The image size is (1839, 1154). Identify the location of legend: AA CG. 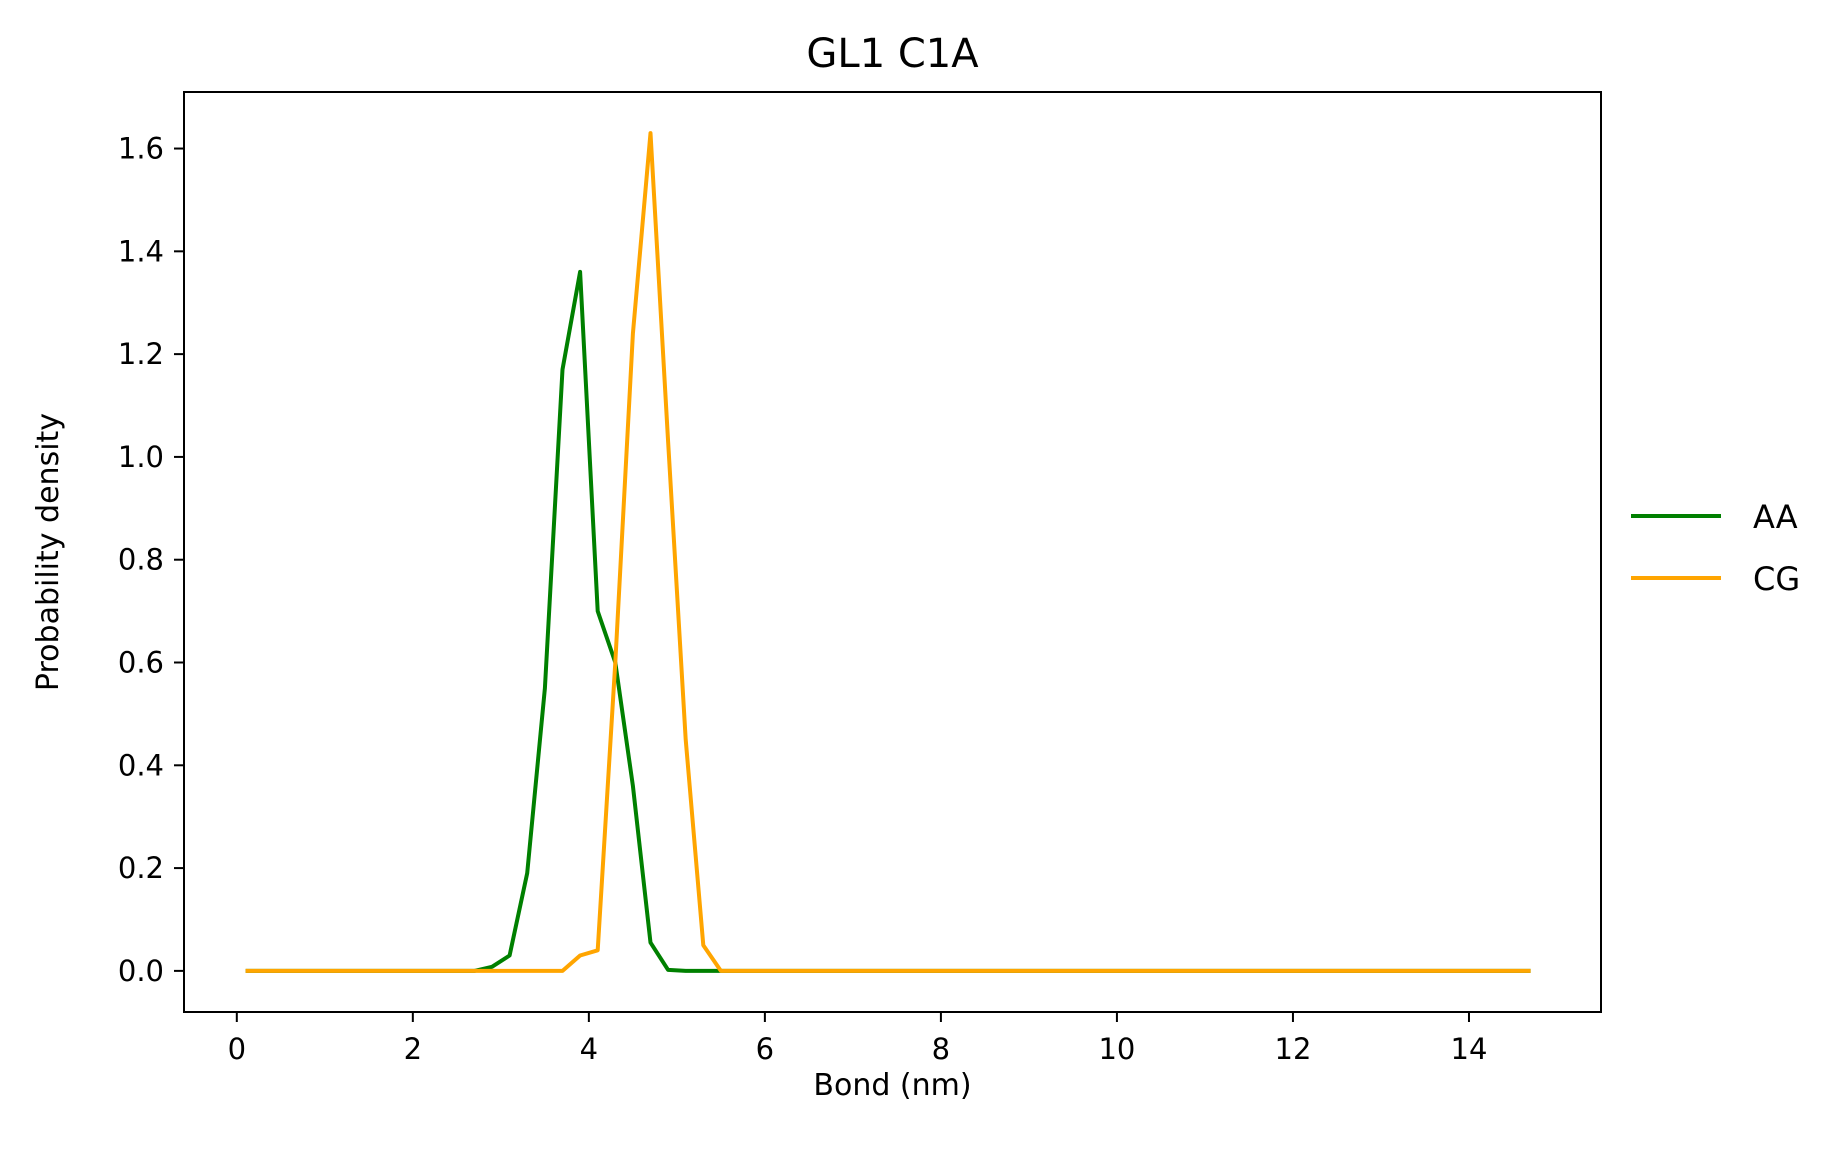
(1715, 548).